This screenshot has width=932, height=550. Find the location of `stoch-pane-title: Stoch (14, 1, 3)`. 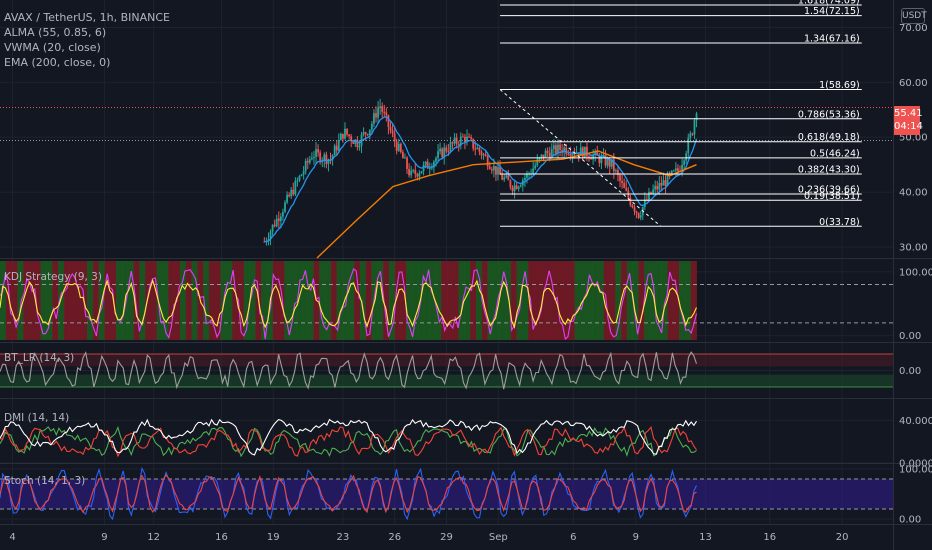

stoch-pane-title: Stoch (14, 1, 3) is located at coordinates (45, 481).